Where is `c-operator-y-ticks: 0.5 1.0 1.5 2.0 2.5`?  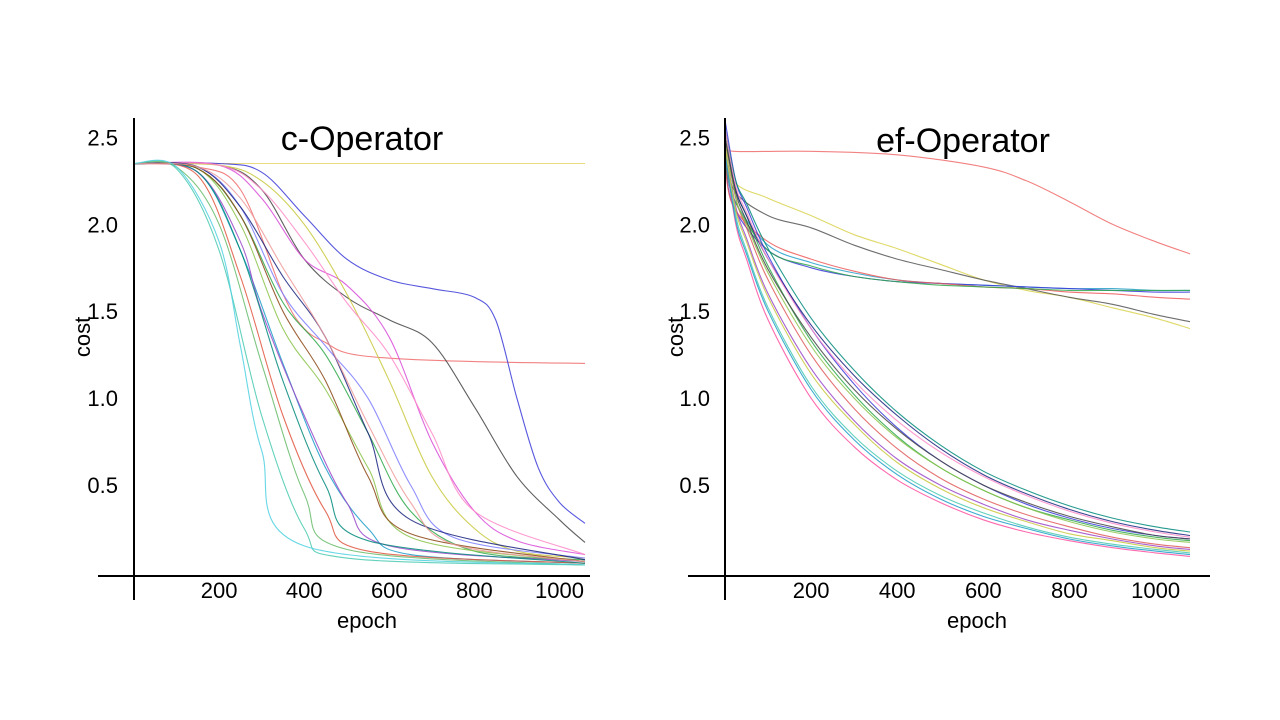 c-operator-y-ticks: 0.5 1.0 1.5 2.0 2.5 is located at coordinates (102, 311).